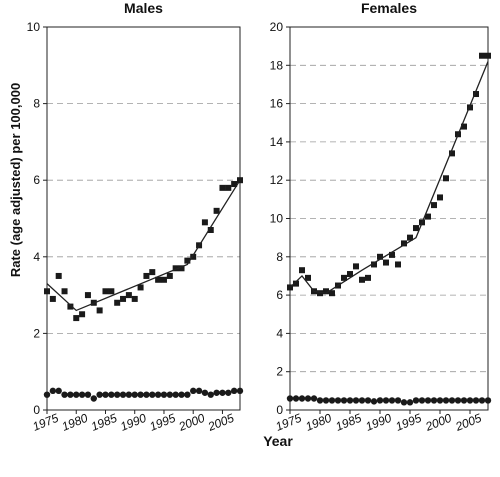 This screenshot has height=477, width=500. Describe the element at coordinates (279, 295) in the screenshot. I see `y-tick-label: 6` at that location.